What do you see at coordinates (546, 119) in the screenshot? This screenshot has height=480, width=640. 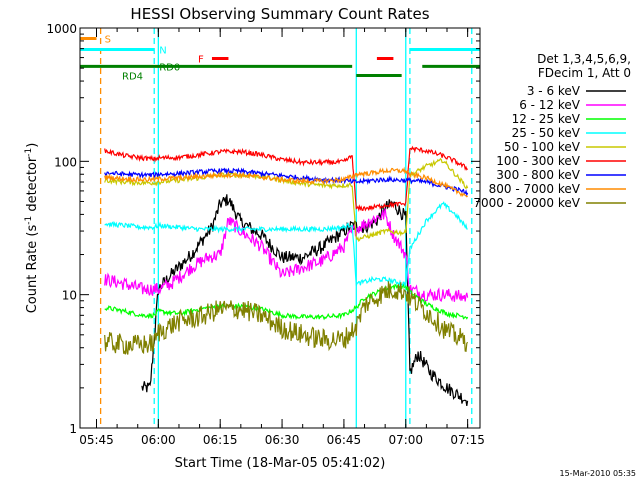 I see `legend-entry-label: 12 - 25 keV` at bounding box center [546, 119].